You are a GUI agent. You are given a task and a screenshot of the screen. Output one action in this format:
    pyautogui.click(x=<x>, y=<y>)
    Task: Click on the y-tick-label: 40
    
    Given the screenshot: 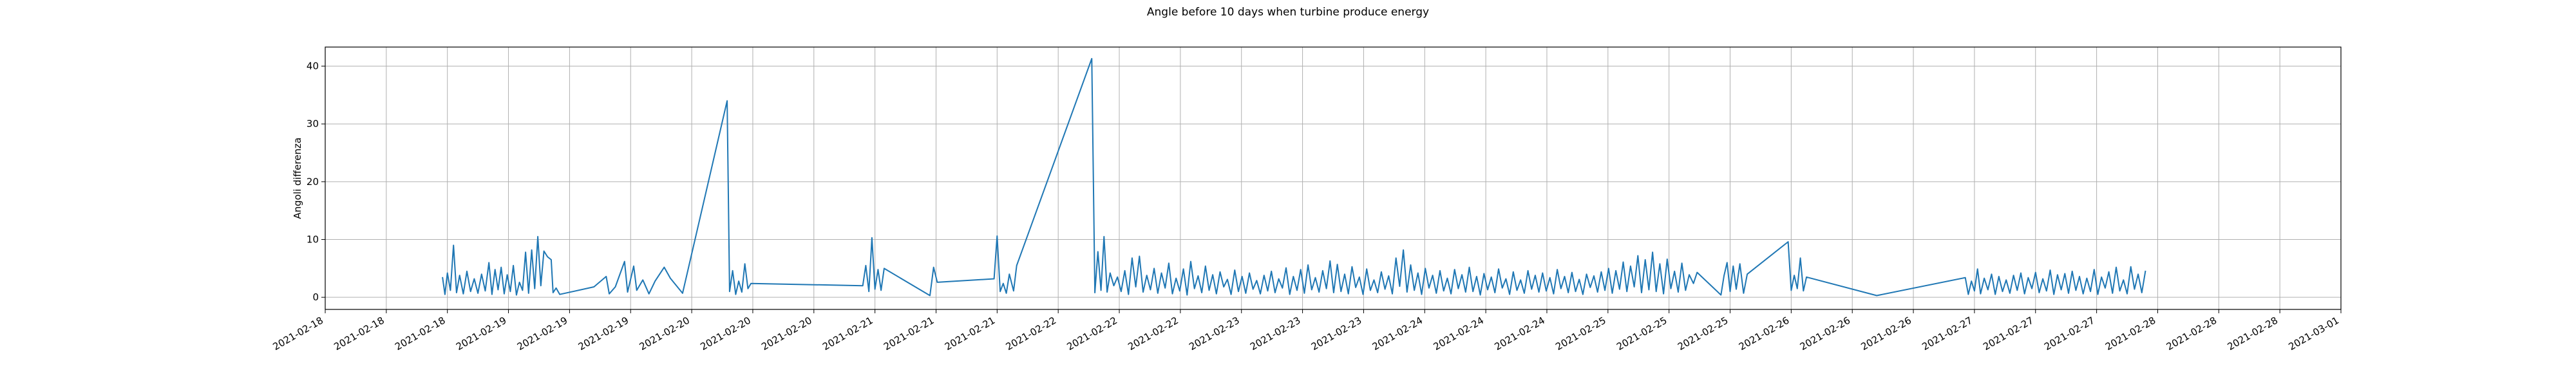 What is the action you would take?
    pyautogui.click(x=313, y=66)
    